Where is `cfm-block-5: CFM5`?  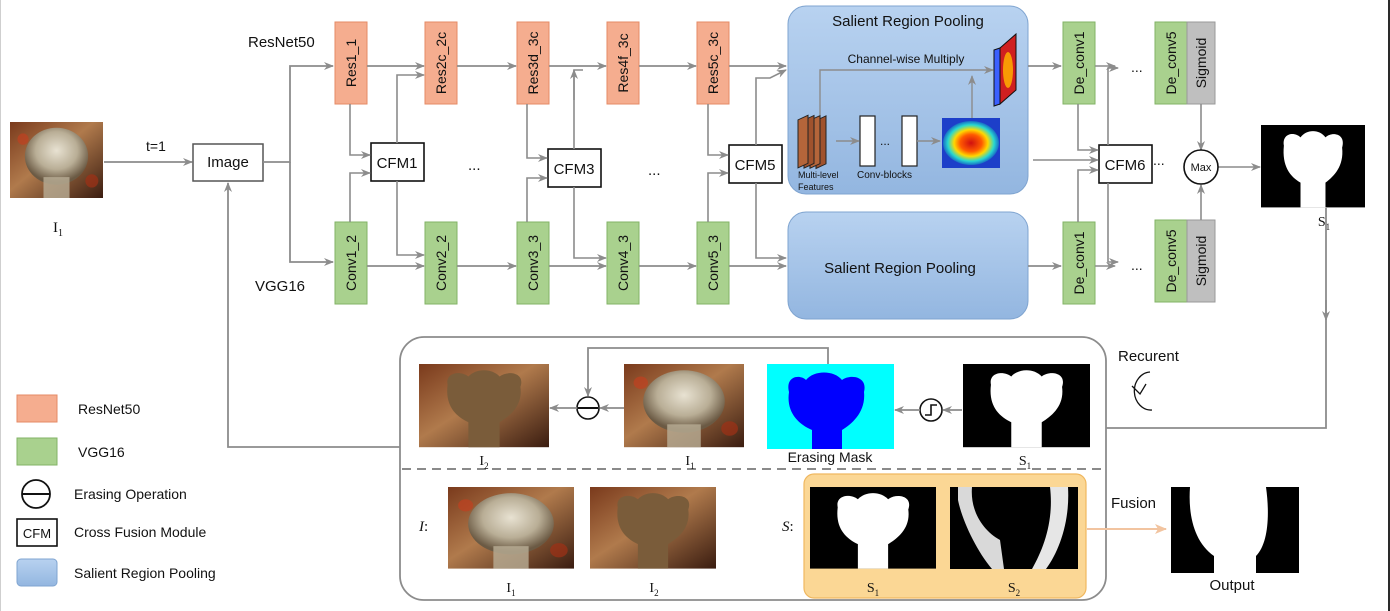 cfm-block-5: CFM5 is located at coordinates (755, 164).